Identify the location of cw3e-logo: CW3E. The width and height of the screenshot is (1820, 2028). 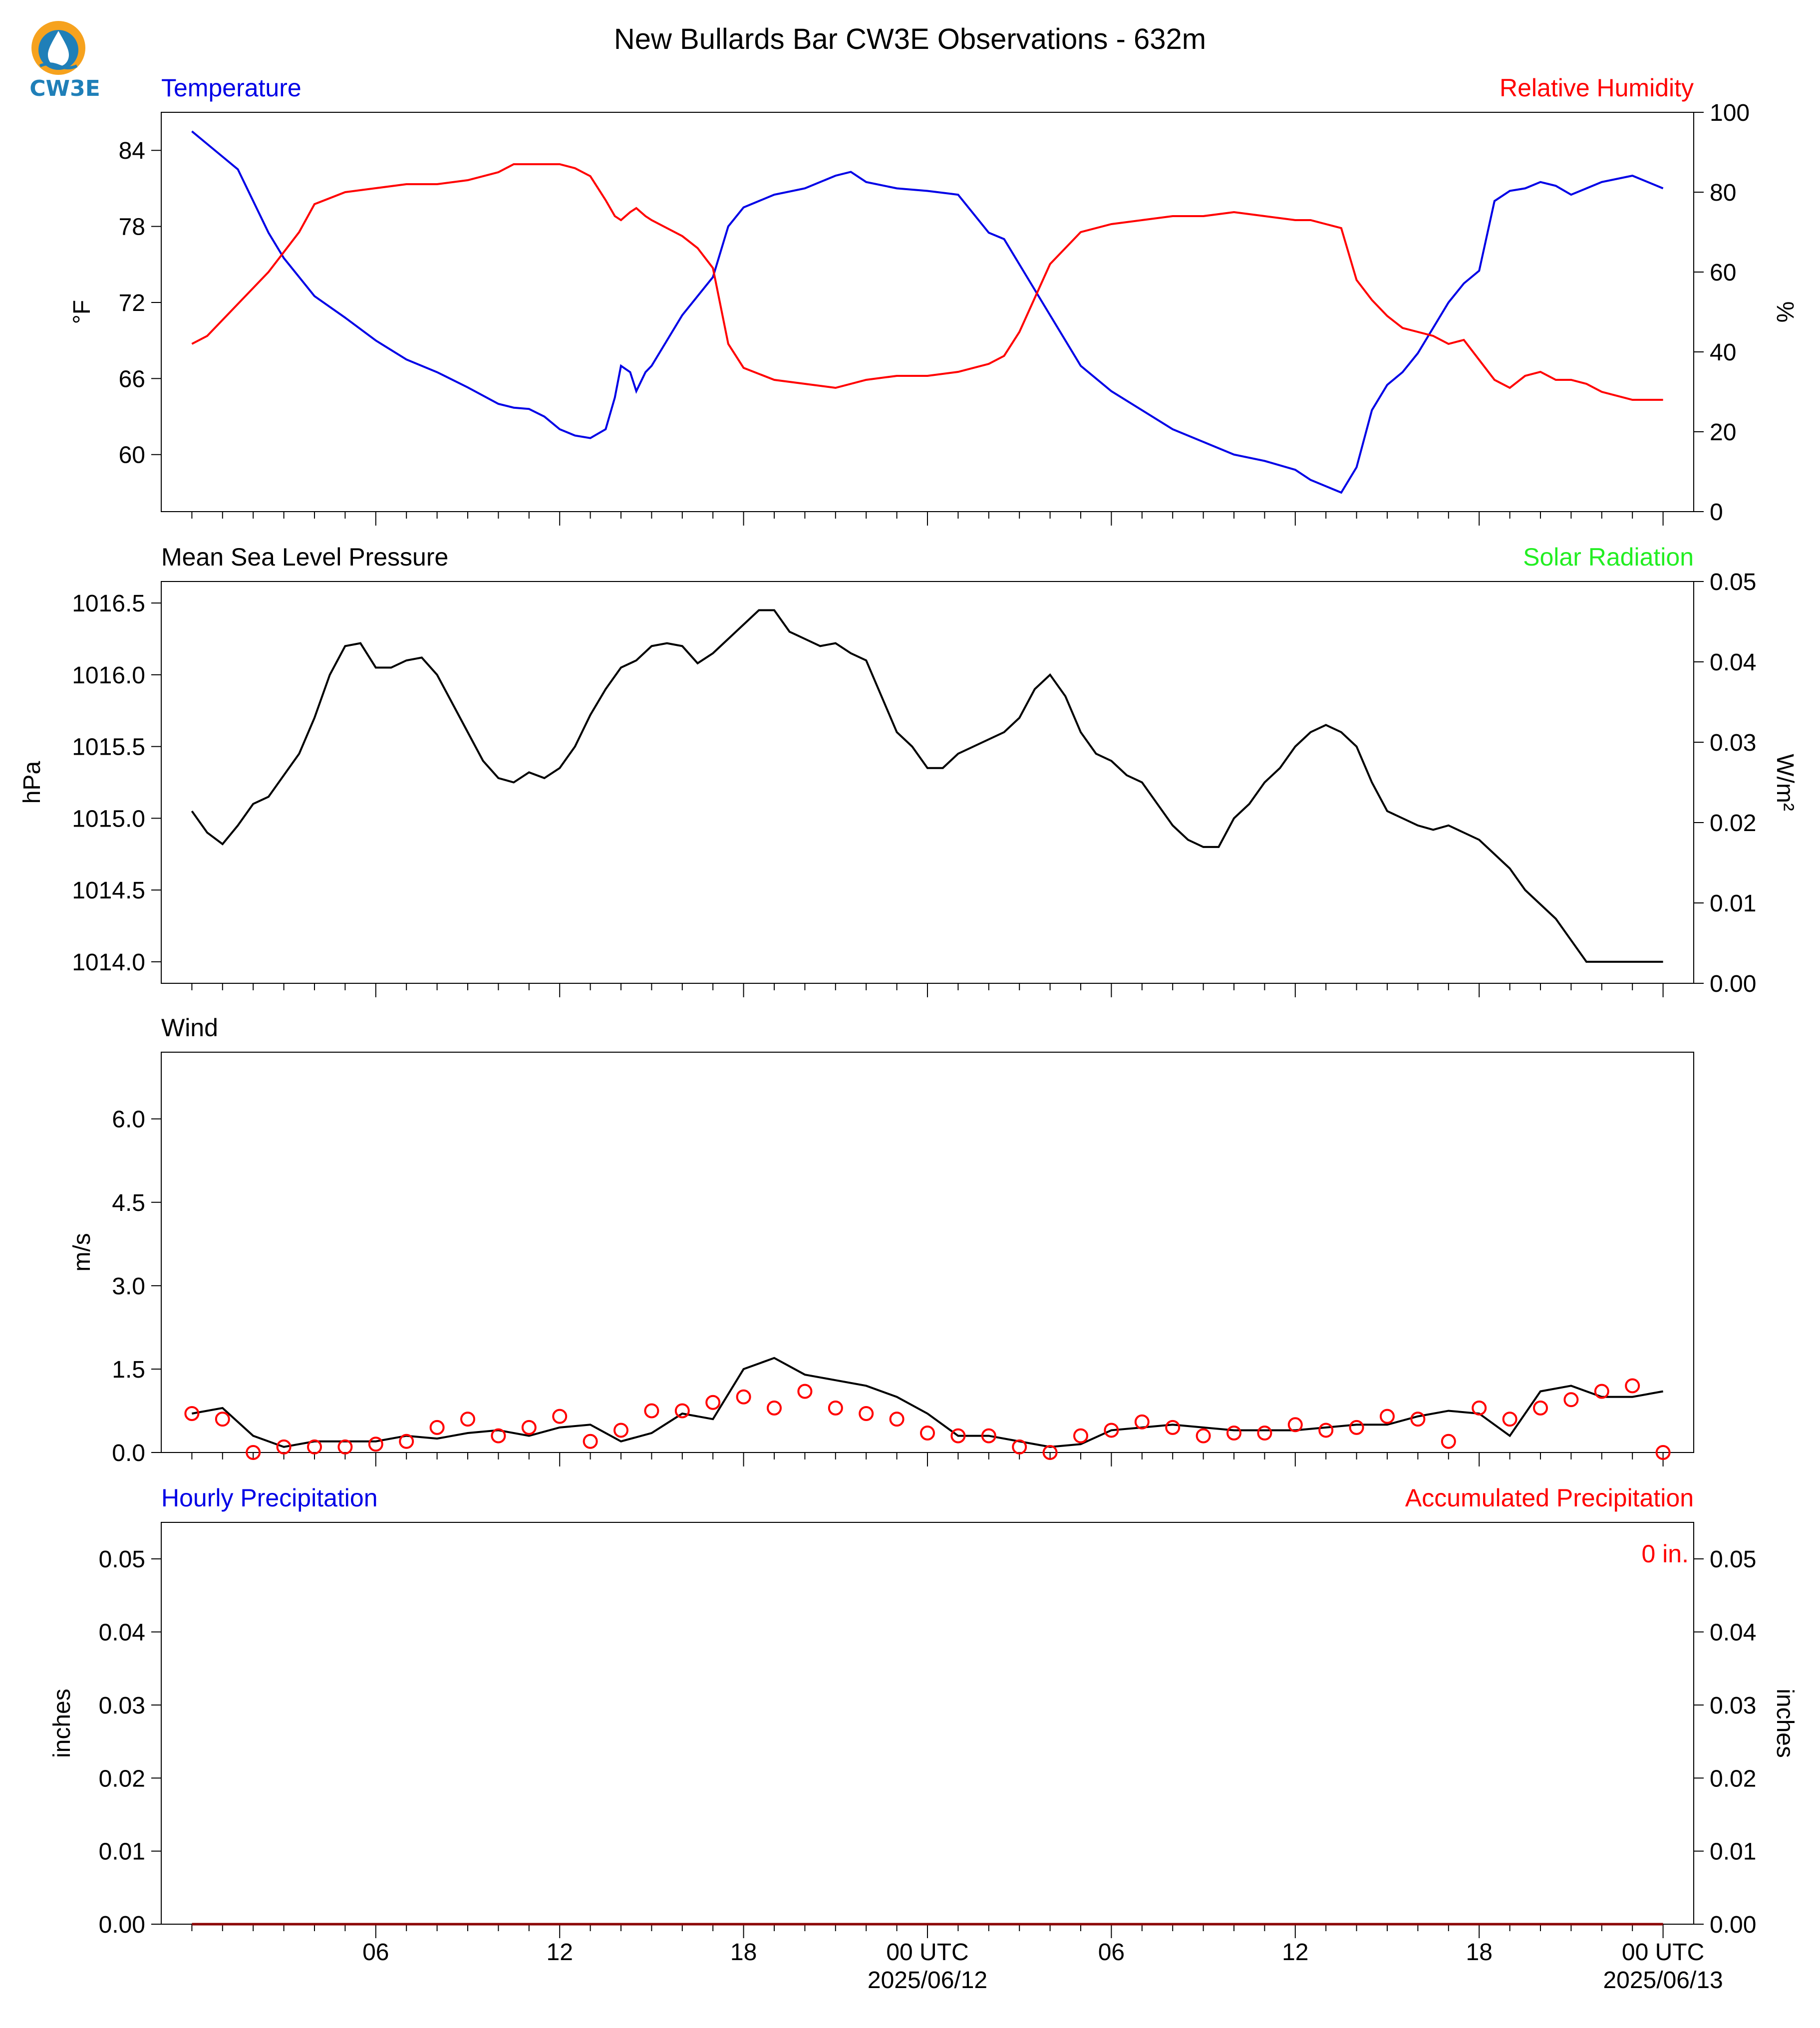
(64, 61).